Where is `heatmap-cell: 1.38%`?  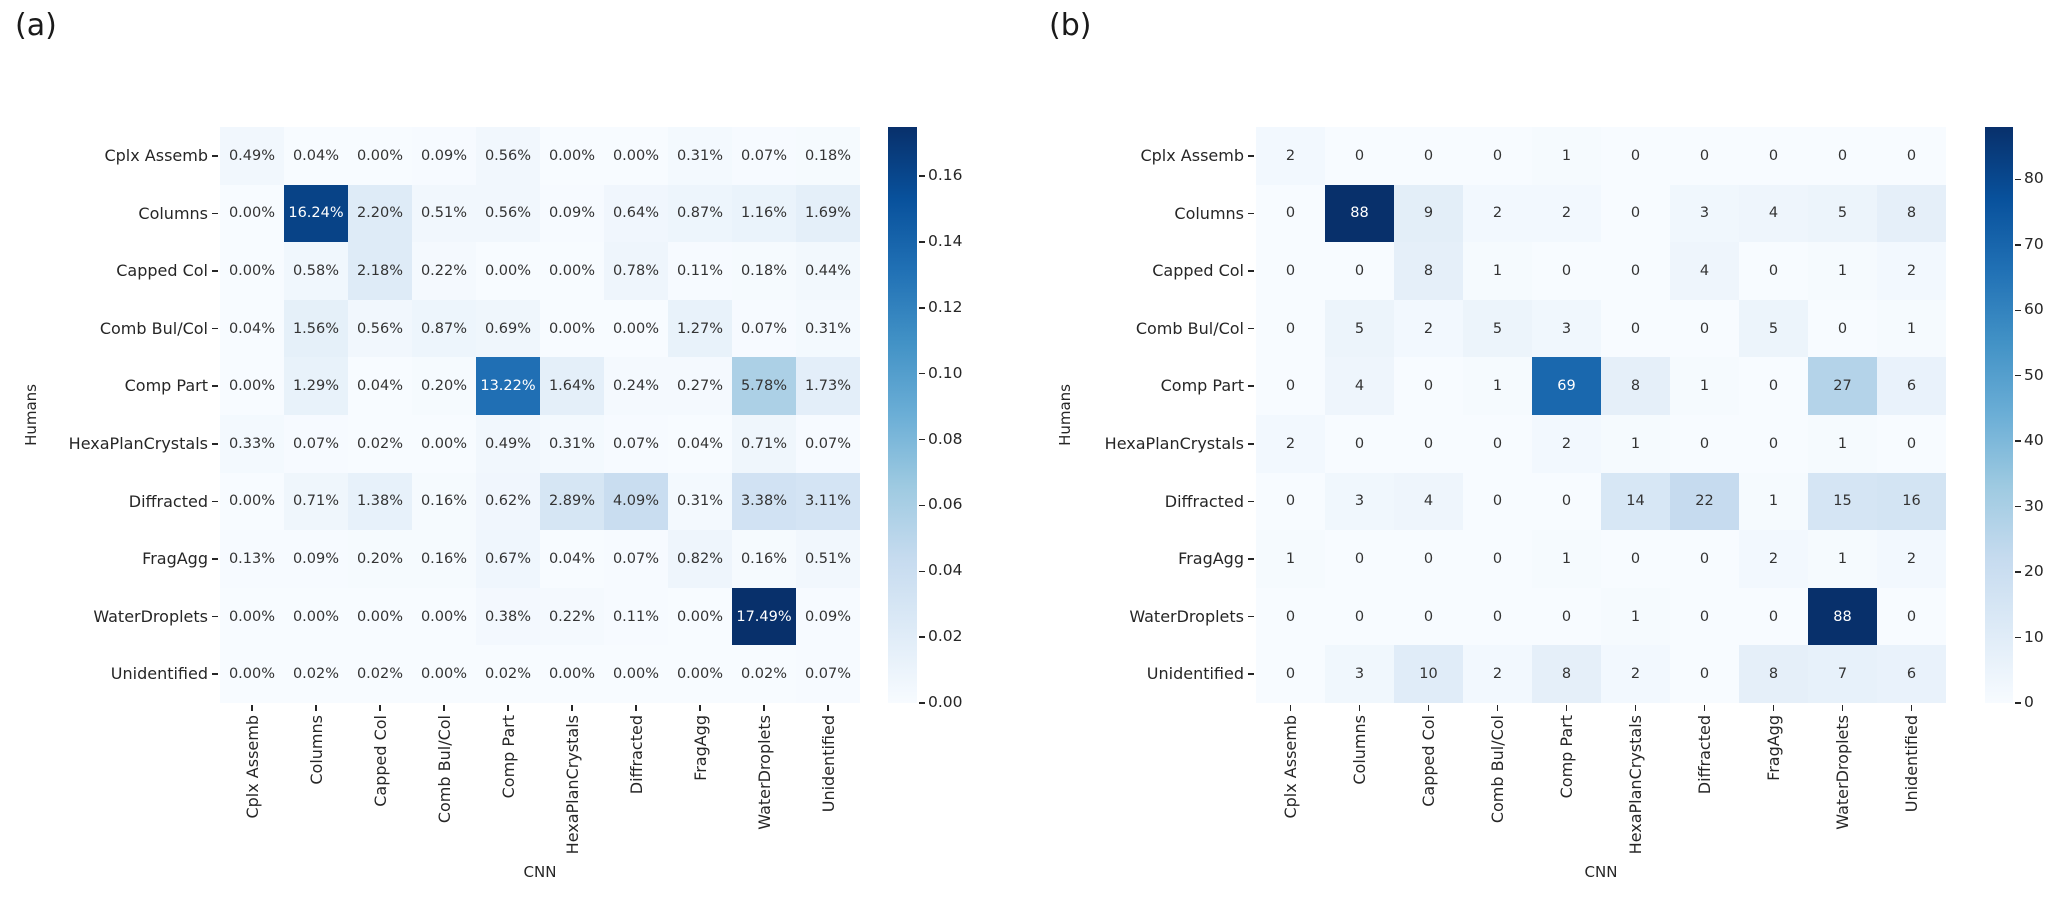 heatmap-cell: 1.38% is located at coordinates (380, 501).